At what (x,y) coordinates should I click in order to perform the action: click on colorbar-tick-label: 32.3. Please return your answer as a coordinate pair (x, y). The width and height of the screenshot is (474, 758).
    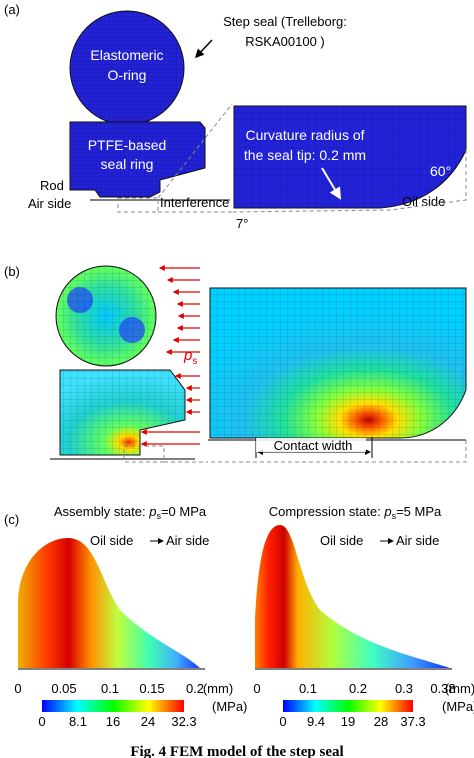
    Looking at the image, I should click on (183, 721).